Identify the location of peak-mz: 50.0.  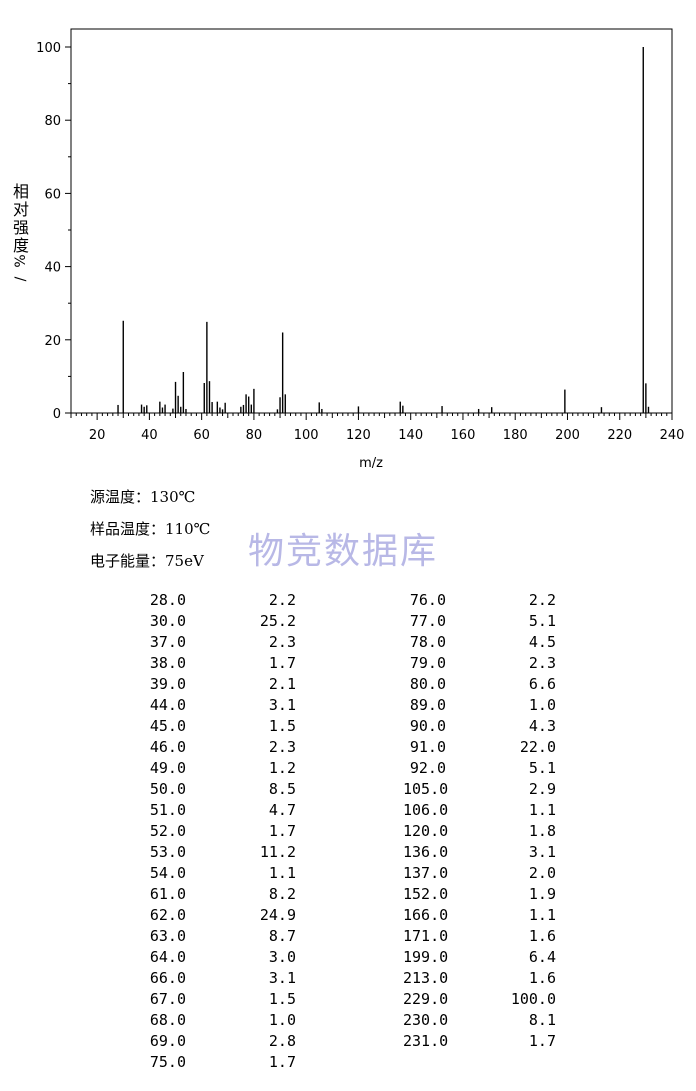
(167, 789).